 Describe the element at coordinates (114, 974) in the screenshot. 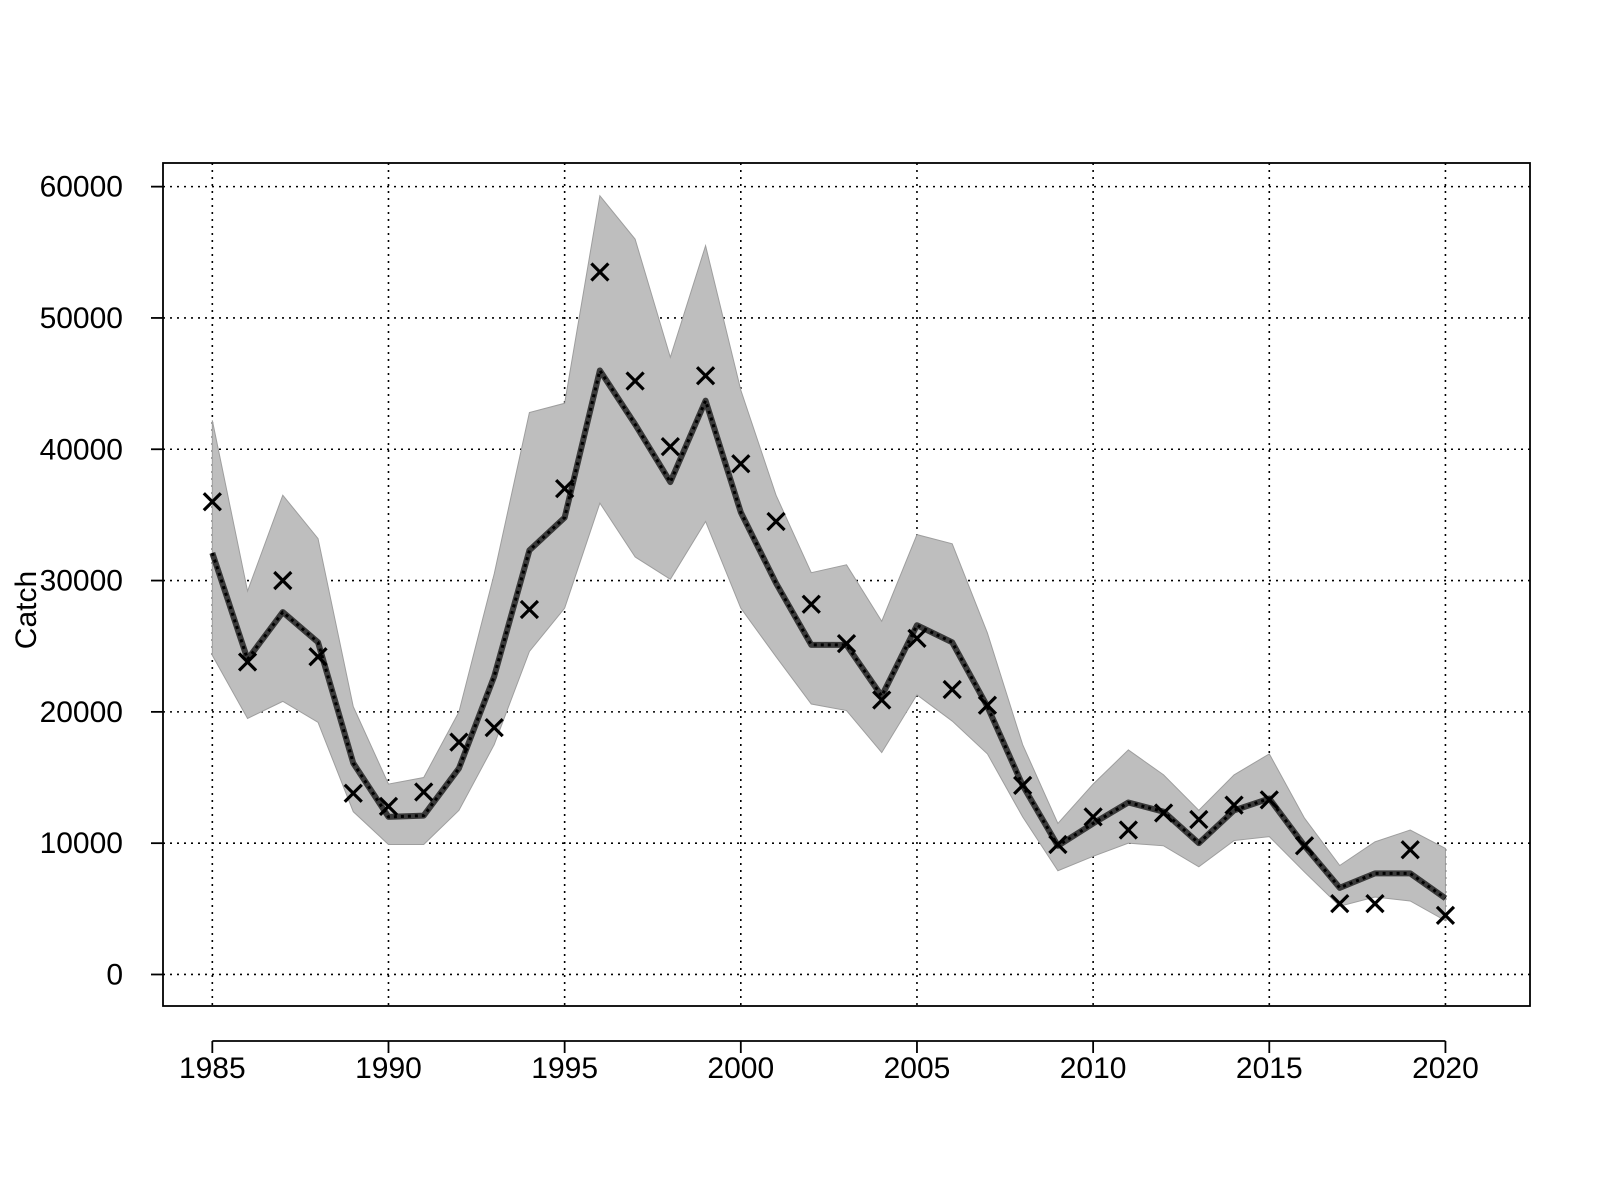

I see `y-tick-label: 0` at that location.